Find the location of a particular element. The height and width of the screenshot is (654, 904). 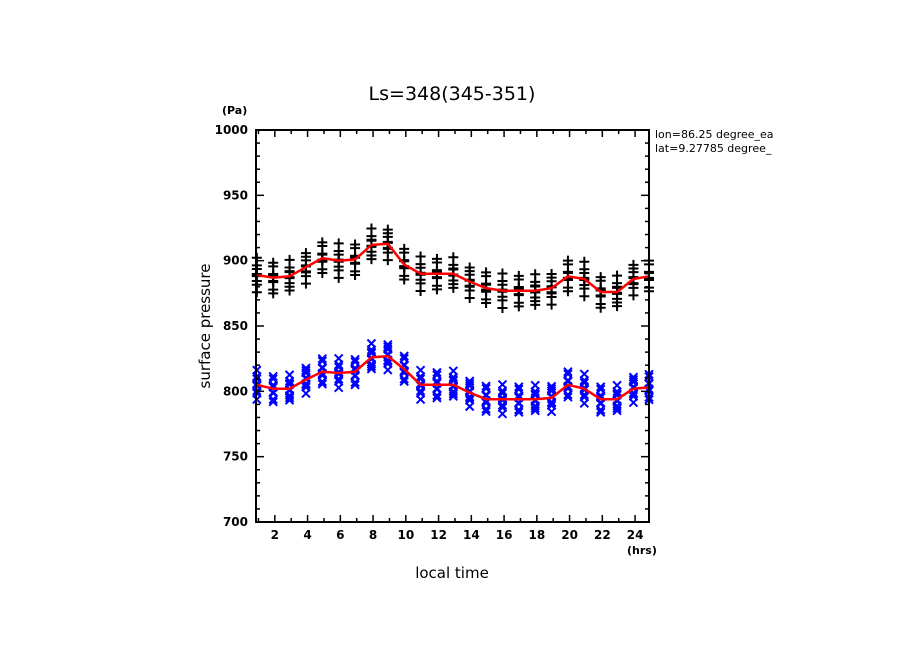

y-axis-label: surface pressure is located at coordinates (205, 326).